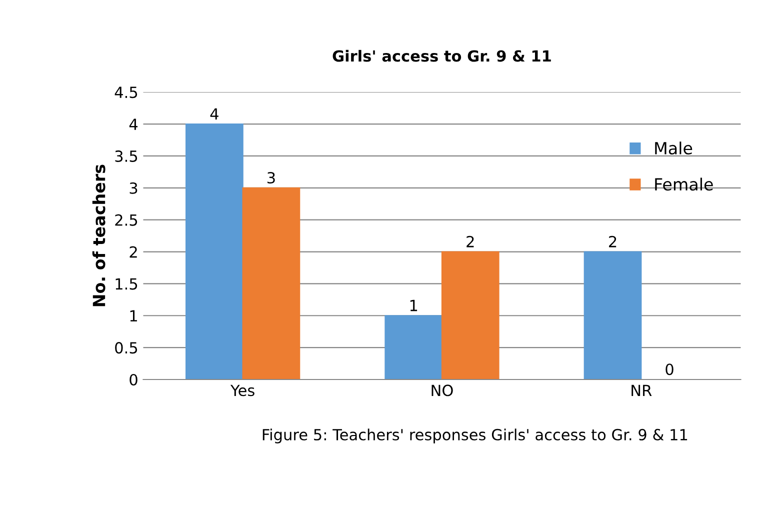 The height and width of the screenshot is (506, 766). I want to click on y-tick-label: 3.5, so click(126, 156).